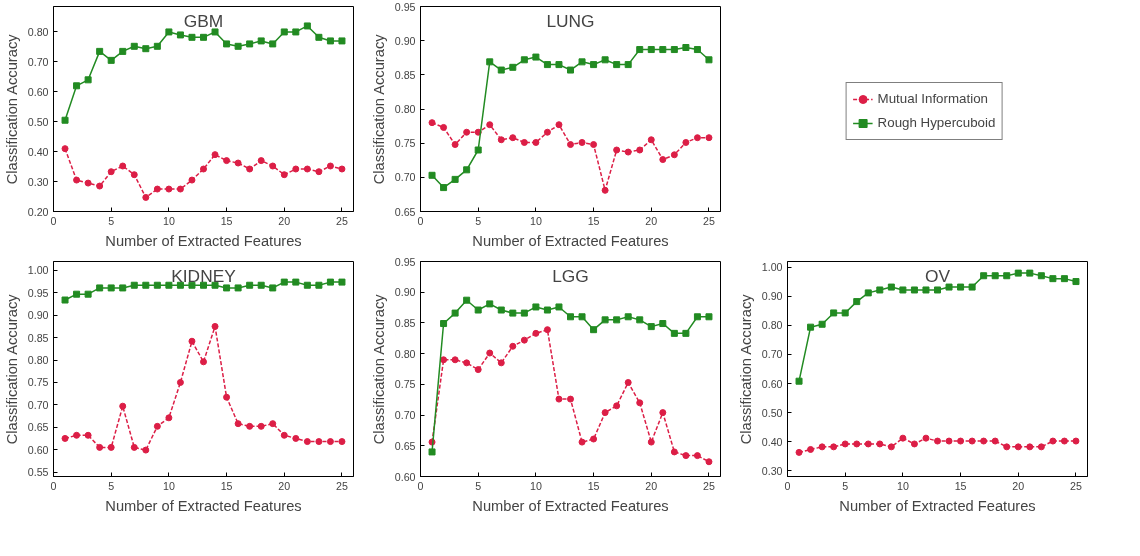 This screenshot has width=1140, height=556. Describe the element at coordinates (405, 353) in the screenshot. I see `y-tick-label: 0.80` at that location.